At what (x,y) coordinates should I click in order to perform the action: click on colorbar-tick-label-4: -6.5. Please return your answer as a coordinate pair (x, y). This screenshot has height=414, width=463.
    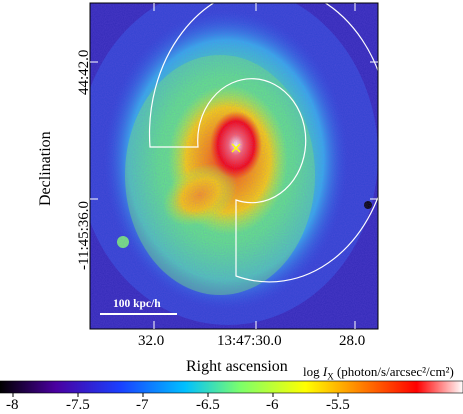
    Looking at the image, I should click on (208, 405).